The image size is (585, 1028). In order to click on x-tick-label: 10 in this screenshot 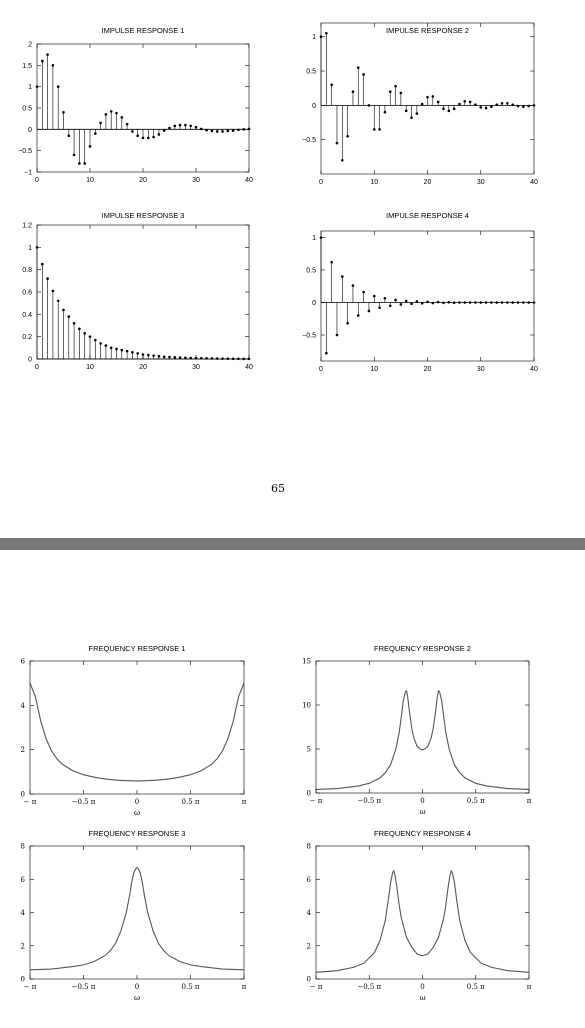, I will do `click(374, 369)`.